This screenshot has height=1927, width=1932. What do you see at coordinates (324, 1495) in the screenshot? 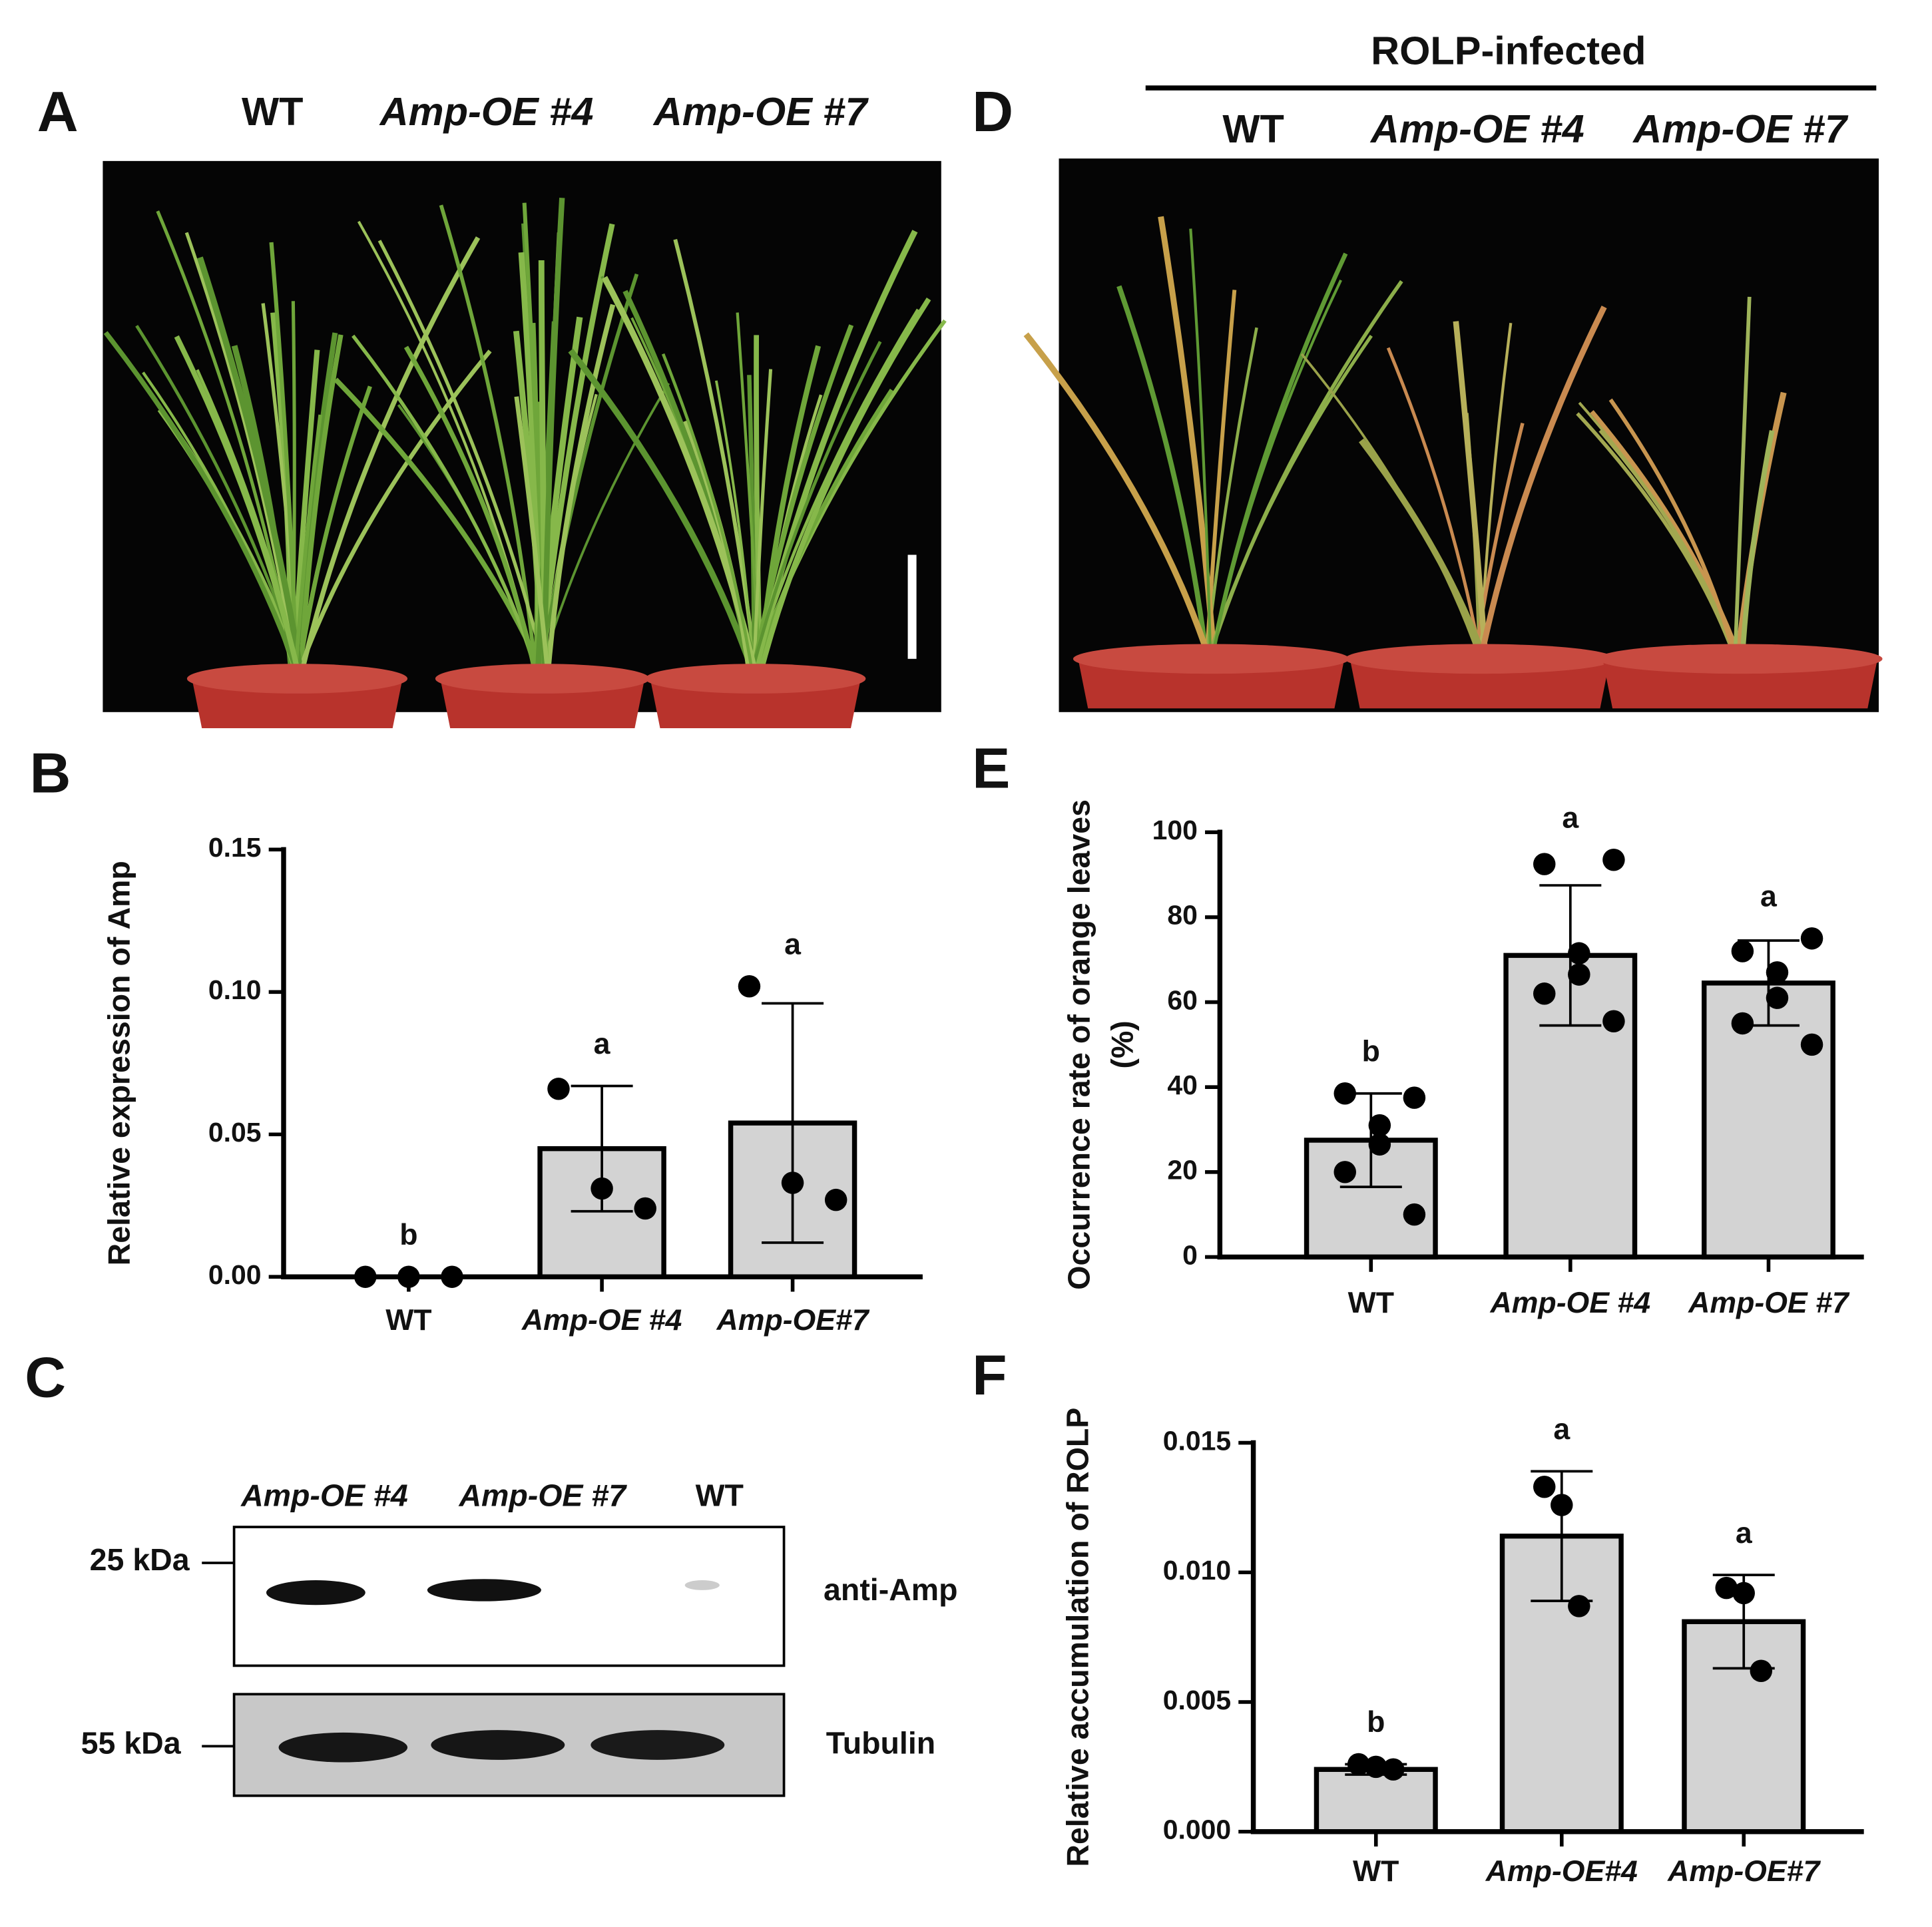
I see `lane-label: Amp-OE #4` at bounding box center [324, 1495].